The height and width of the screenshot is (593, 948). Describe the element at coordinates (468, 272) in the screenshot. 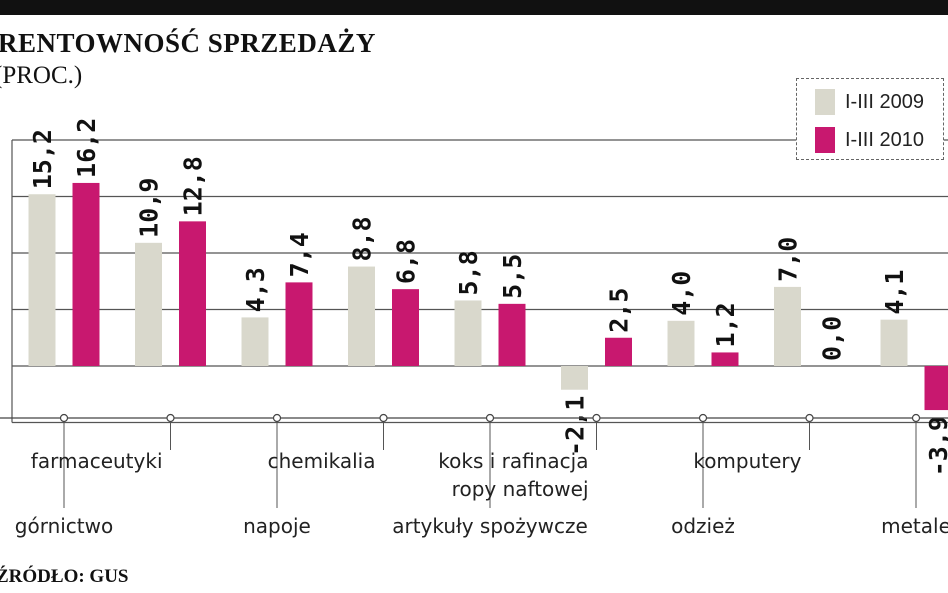

I see `value-label: 5,8` at that location.